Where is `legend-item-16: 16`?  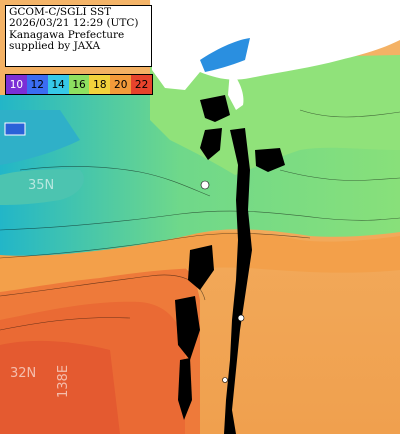
legend-item-16: 16 is located at coordinates (79, 84).